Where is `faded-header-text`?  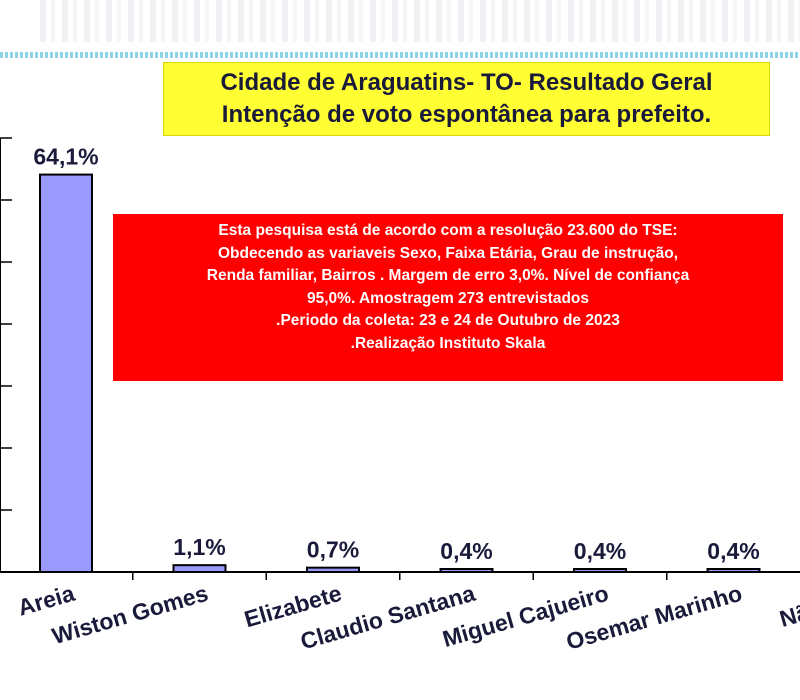 faded-header-text is located at coordinates (420, 21).